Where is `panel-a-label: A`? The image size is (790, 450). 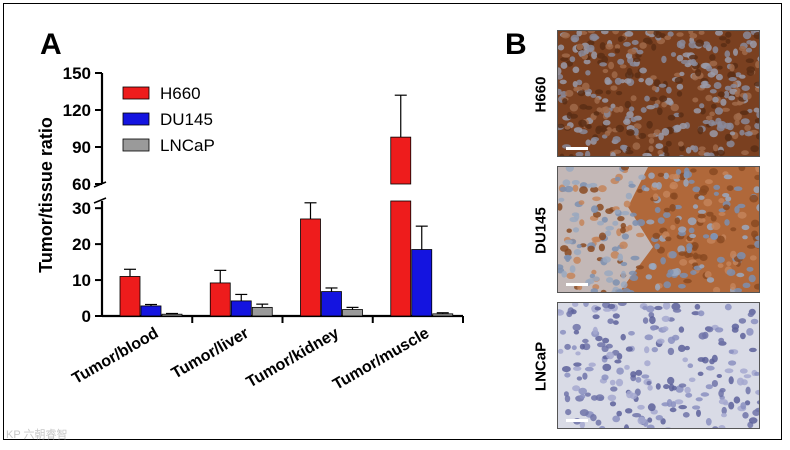 panel-a-label: A is located at coordinates (51, 44).